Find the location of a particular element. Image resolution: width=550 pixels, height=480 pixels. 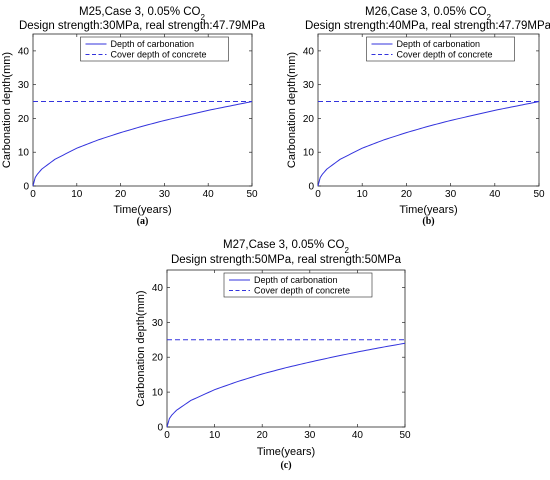

chart-title-text: M25,Case 3, 0.05% CO is located at coordinates (140, 12).